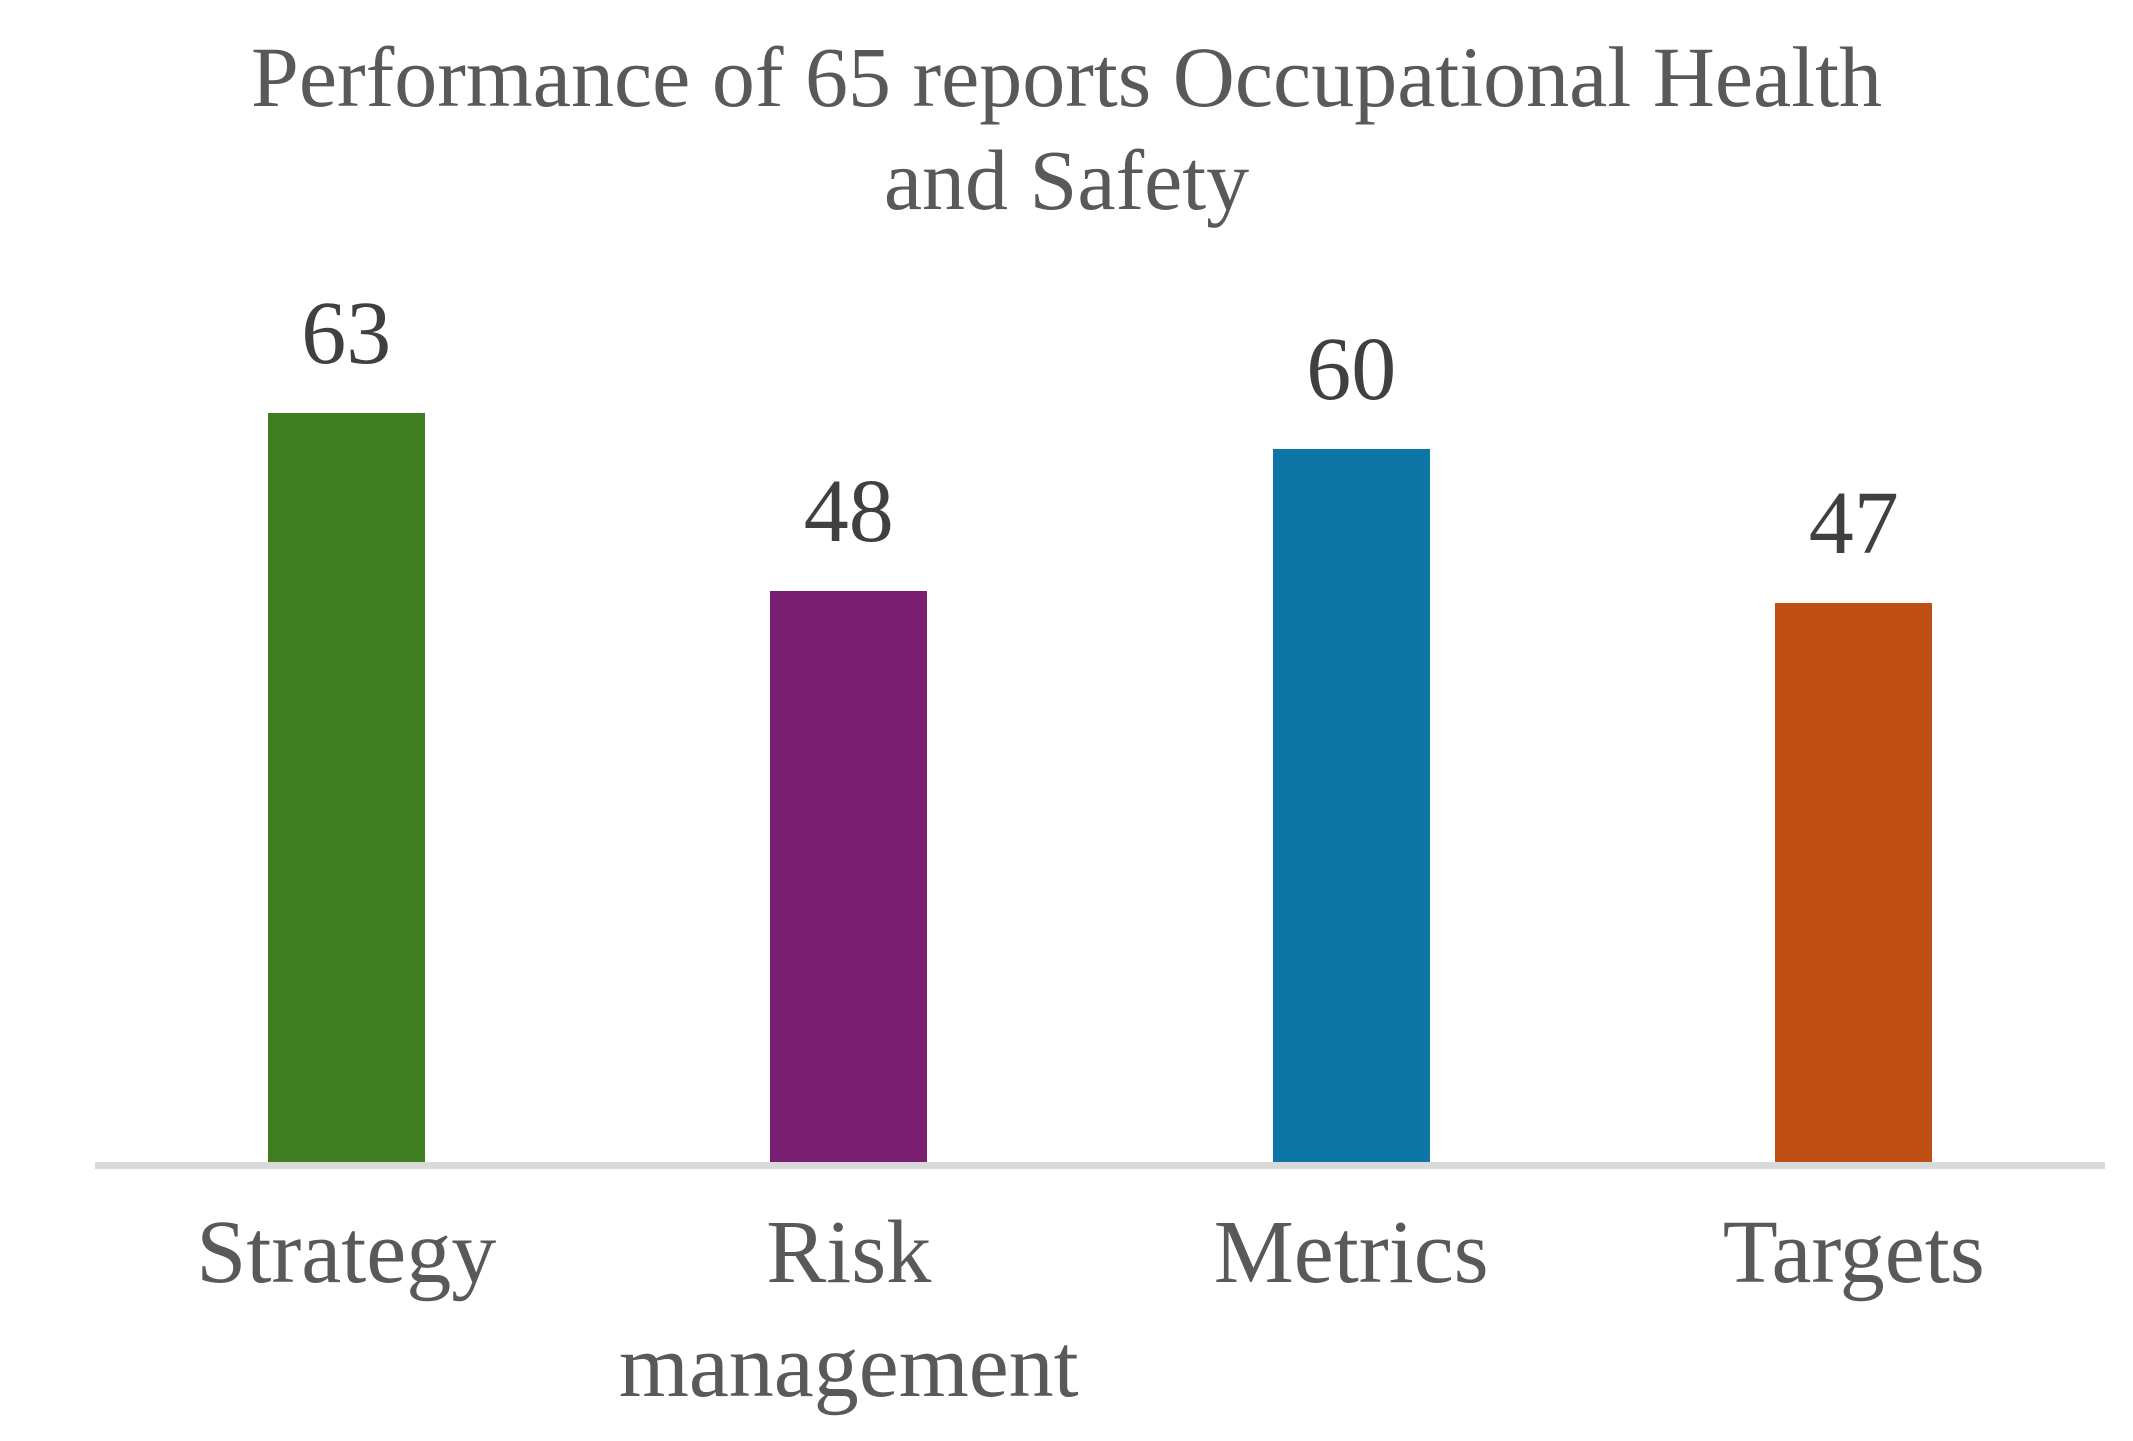 Image resolution: width=2133 pixels, height=1441 pixels. What do you see at coordinates (1100, 1165) in the screenshot?
I see `x-axis-line` at bounding box center [1100, 1165].